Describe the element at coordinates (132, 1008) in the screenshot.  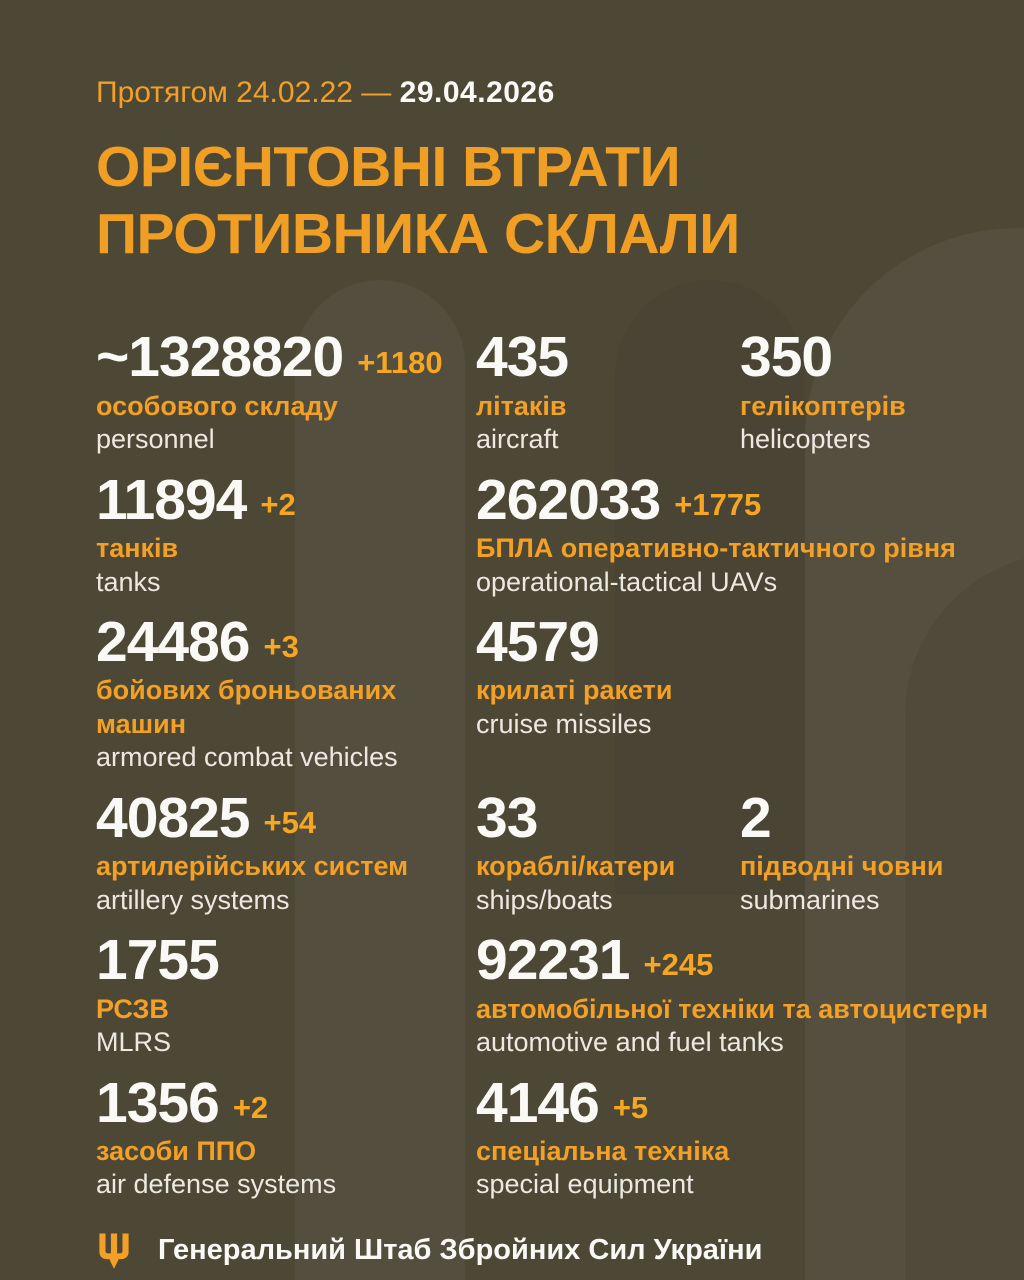
I see `stat-label-uk: РСЗВ` at that location.